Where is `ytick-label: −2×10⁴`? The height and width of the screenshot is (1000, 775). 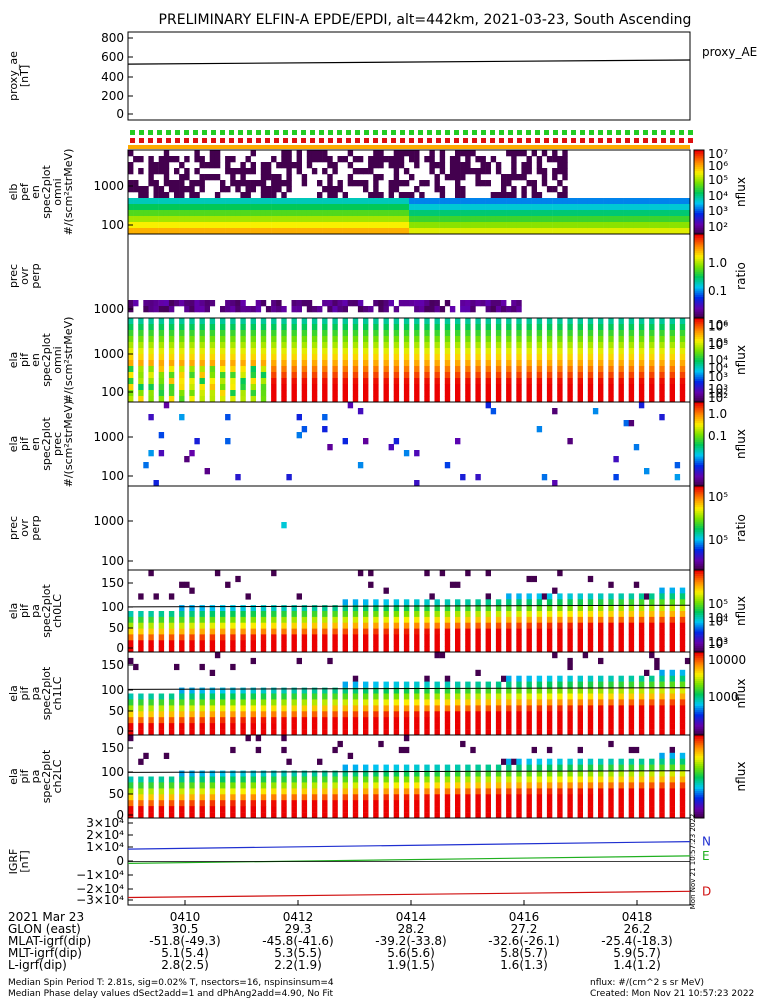 ytick-label: −2×10⁴ is located at coordinates (100, 889).